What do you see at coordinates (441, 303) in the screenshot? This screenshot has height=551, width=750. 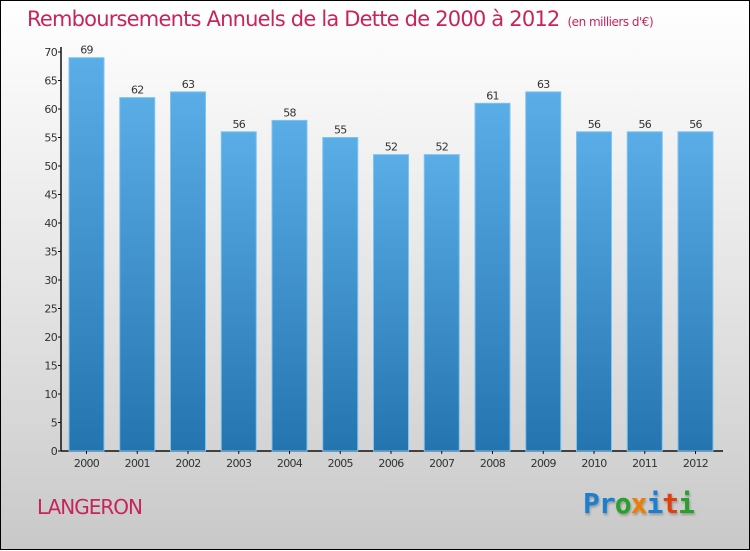 I see `bar-2007` at bounding box center [441, 303].